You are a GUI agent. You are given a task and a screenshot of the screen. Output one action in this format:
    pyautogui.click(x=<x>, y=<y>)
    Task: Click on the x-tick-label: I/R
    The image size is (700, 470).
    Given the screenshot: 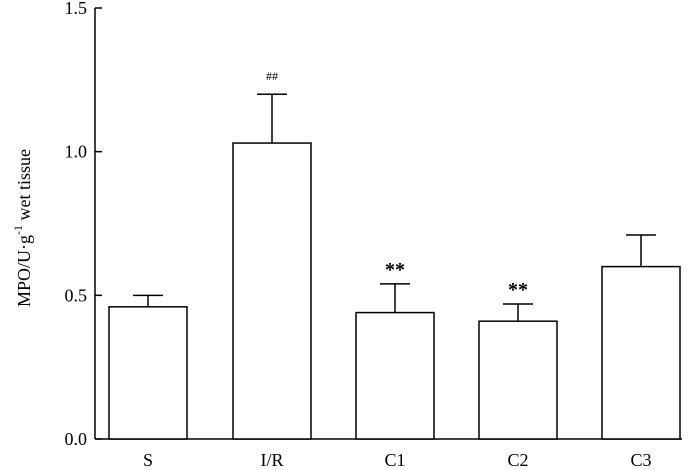 What is the action you would take?
    pyautogui.click(x=271, y=460)
    